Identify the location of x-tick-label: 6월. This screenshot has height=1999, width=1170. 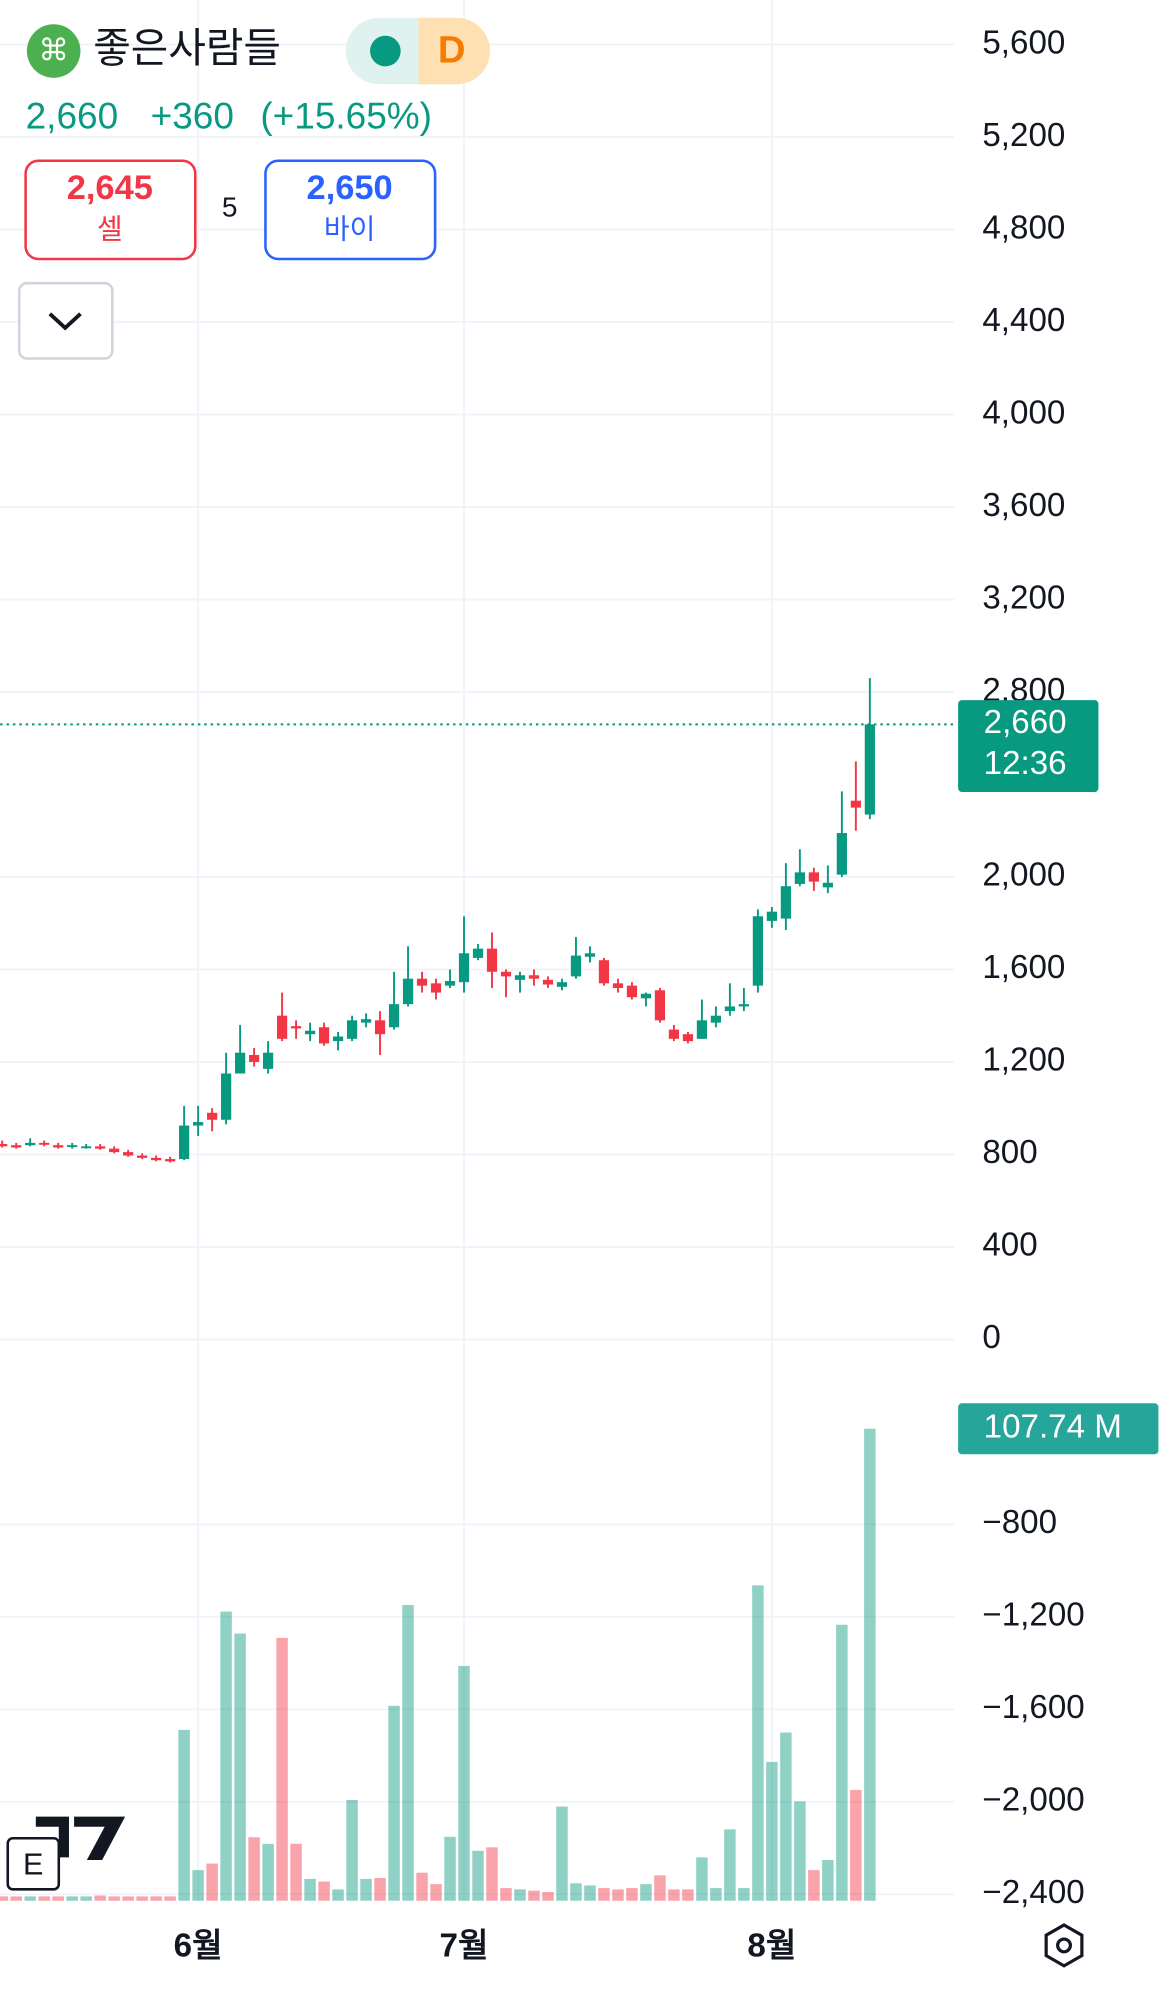
(198, 1946).